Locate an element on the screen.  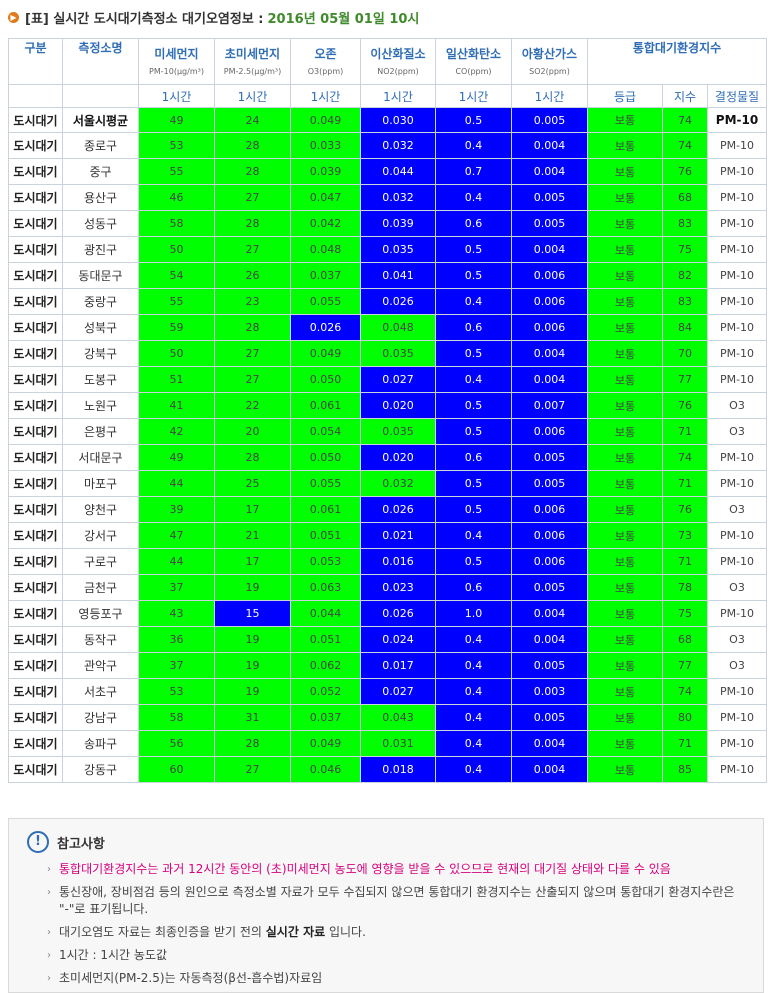
cell-pm10: 46 is located at coordinates (176, 197).